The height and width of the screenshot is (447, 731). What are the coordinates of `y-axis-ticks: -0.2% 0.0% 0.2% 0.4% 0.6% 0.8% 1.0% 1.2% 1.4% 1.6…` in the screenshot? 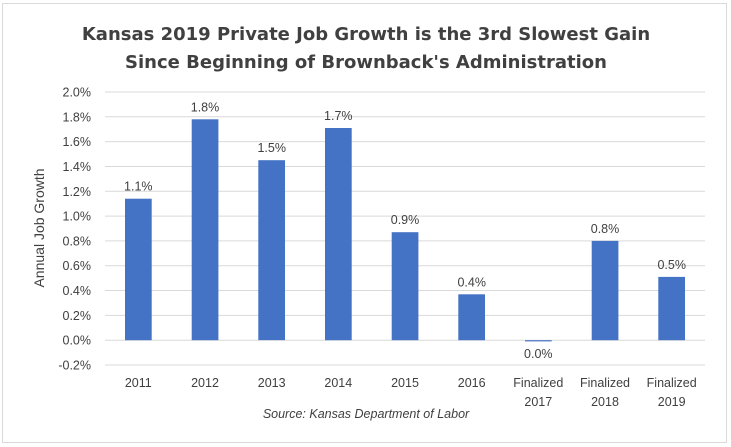 It's located at (74, 229).